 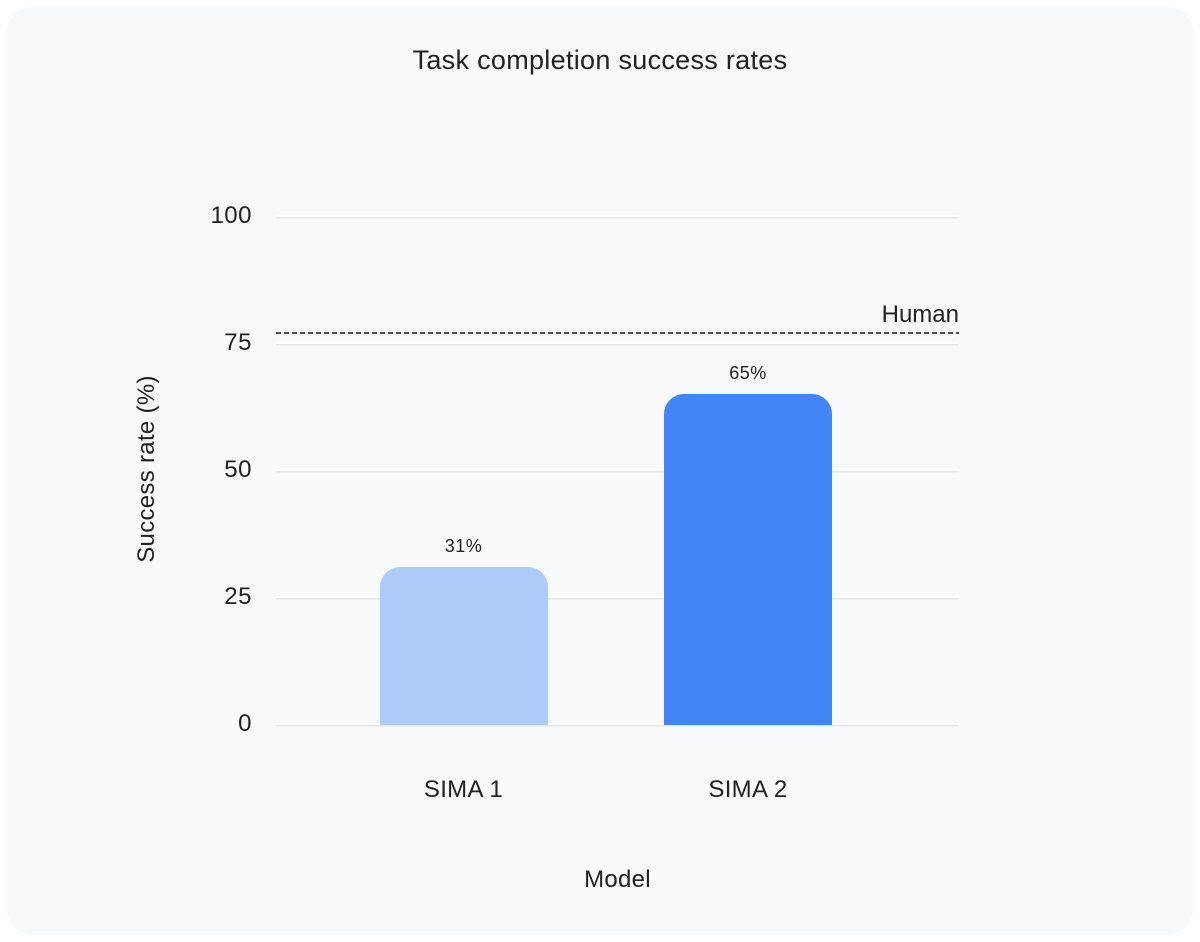 What do you see at coordinates (238, 342) in the screenshot?
I see `y-tick-label: 75` at bounding box center [238, 342].